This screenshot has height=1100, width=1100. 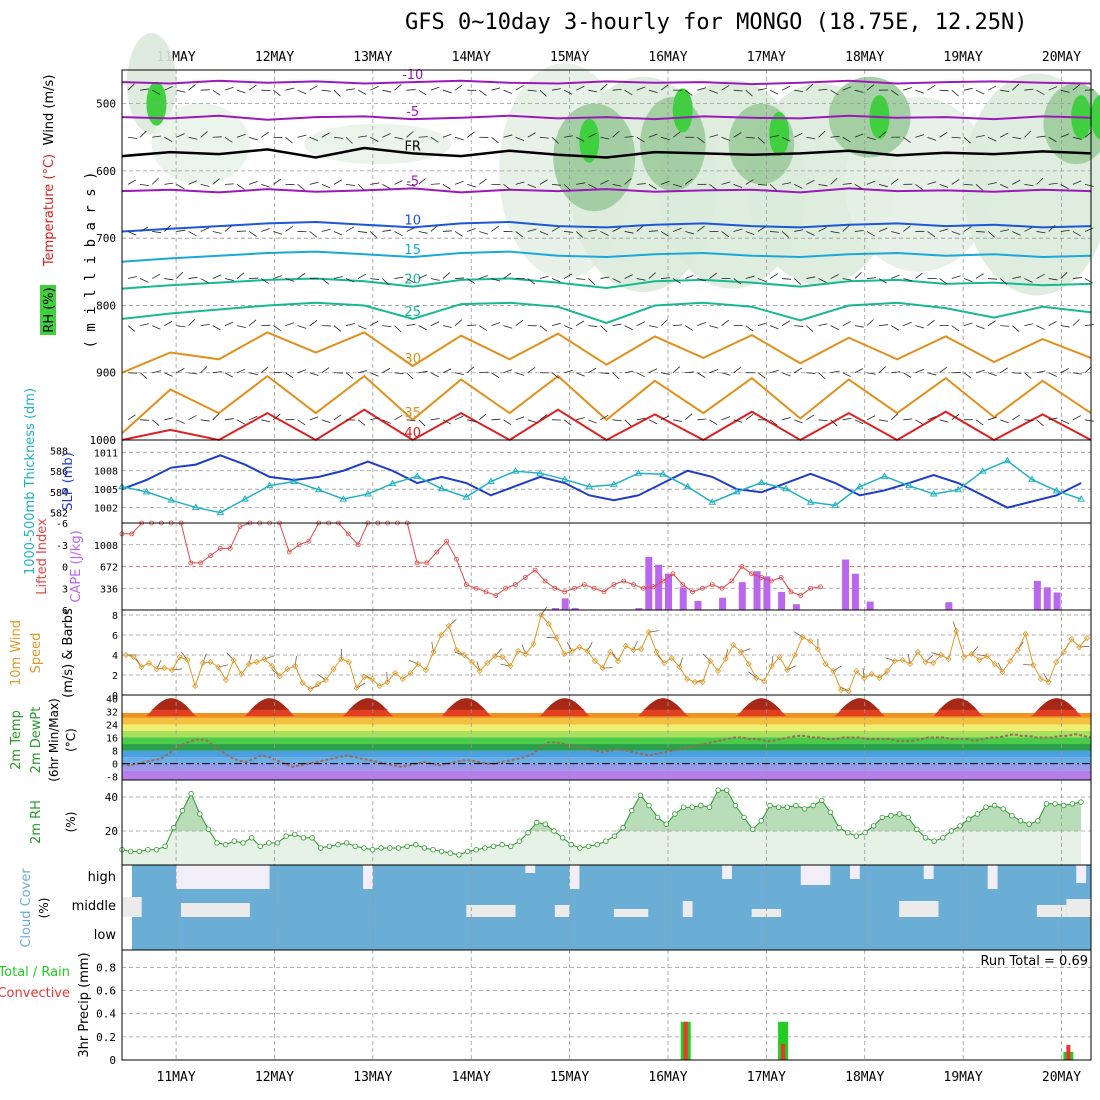 What do you see at coordinates (49, 110) in the screenshot?
I see `legend-wind: Wind (m/s)` at bounding box center [49, 110].